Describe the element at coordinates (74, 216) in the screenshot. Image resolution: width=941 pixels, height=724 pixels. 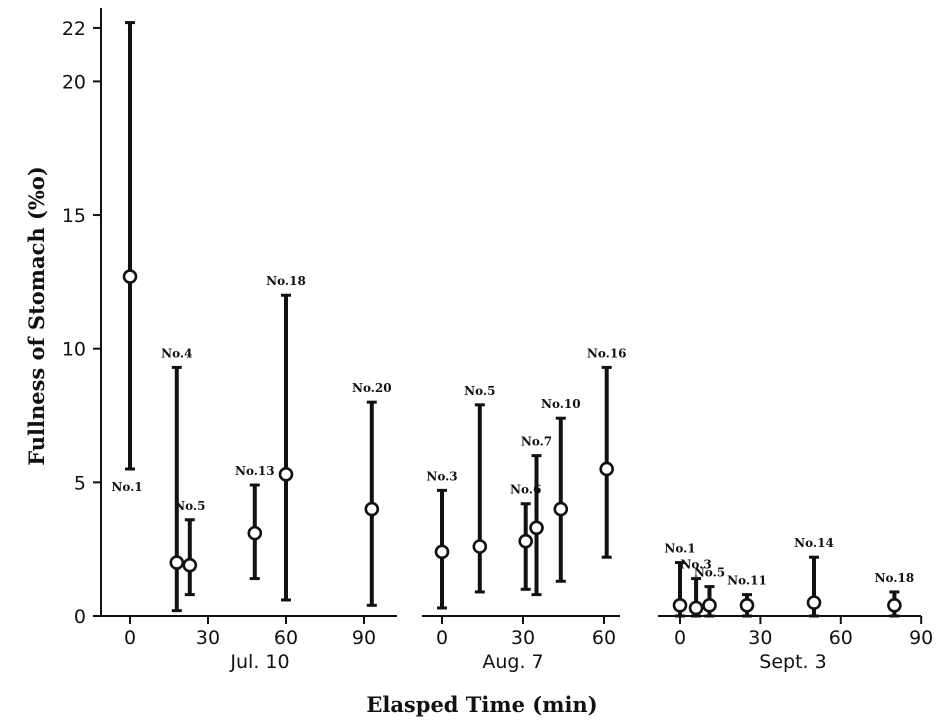
I see `y-tick-label: 15` at that location.